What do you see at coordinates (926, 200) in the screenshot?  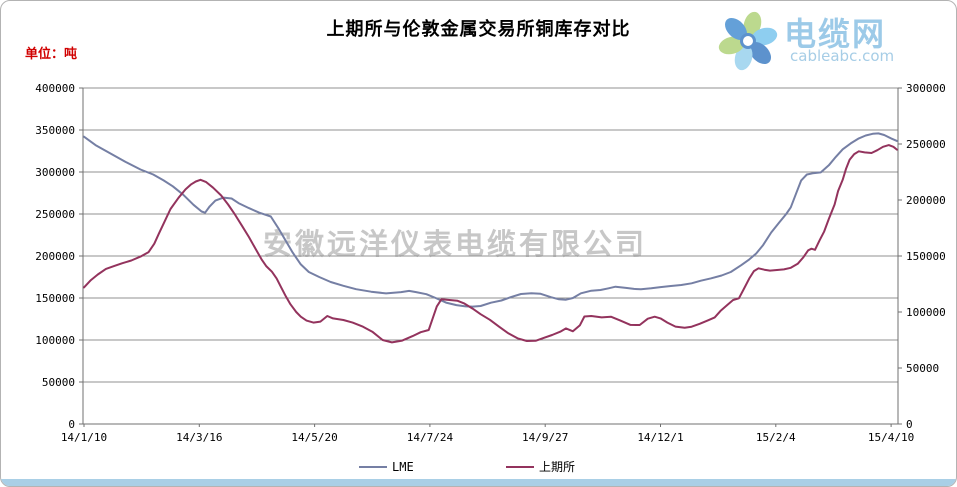 I see `right-axis-tick-label: 200000` at bounding box center [926, 200].